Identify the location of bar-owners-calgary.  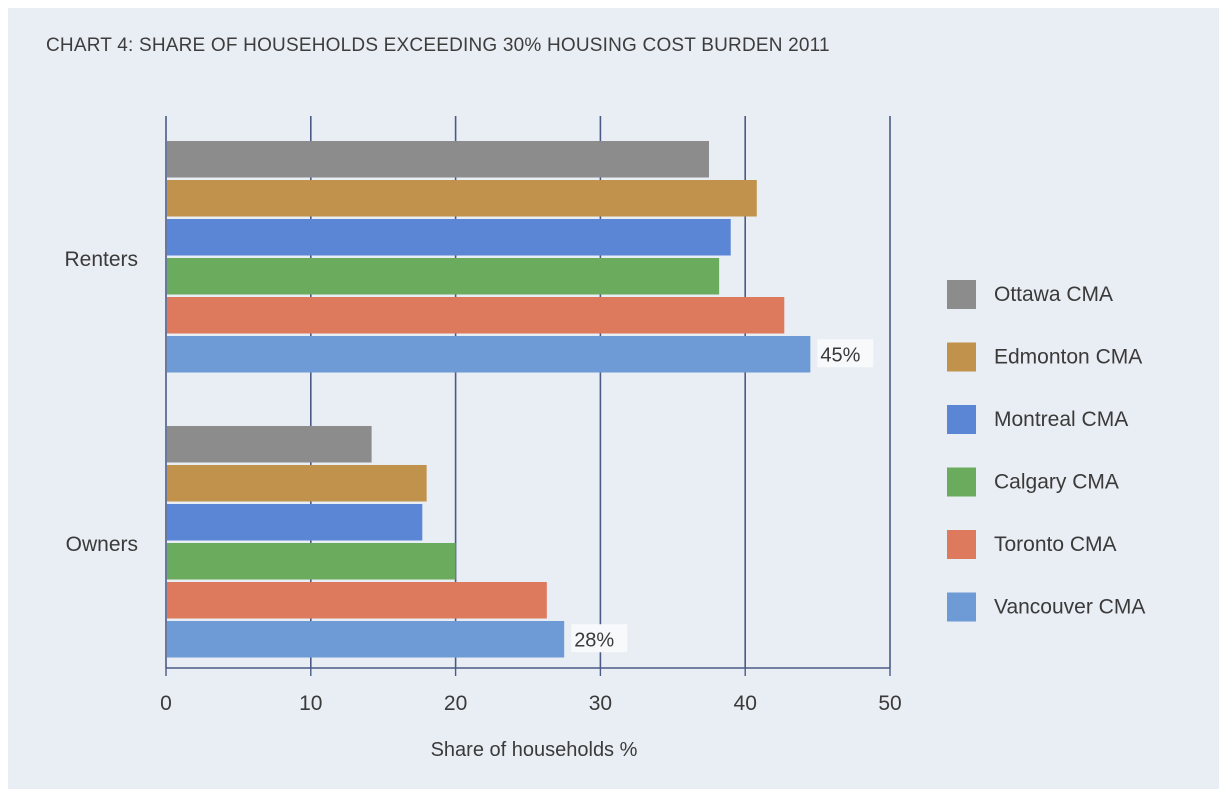
(311, 561).